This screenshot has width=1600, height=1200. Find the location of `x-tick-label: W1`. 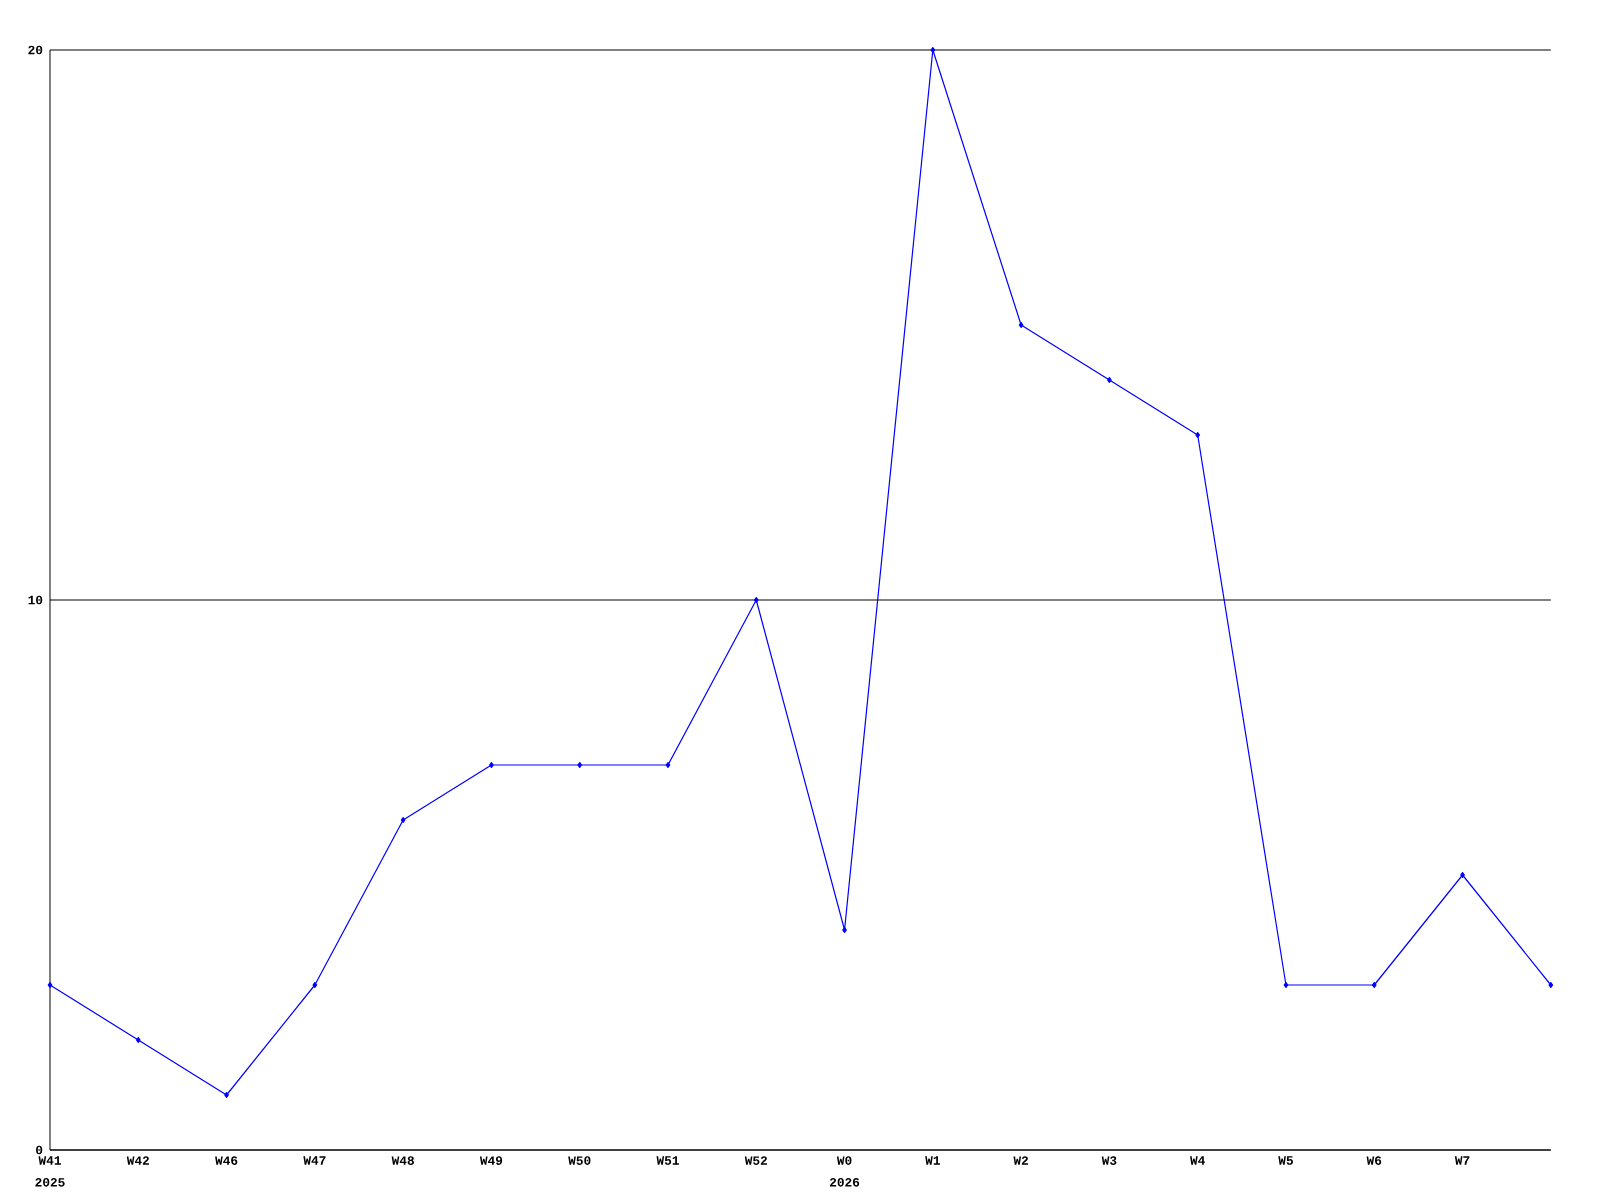

x-tick-label: W1 is located at coordinates (932, 1160).